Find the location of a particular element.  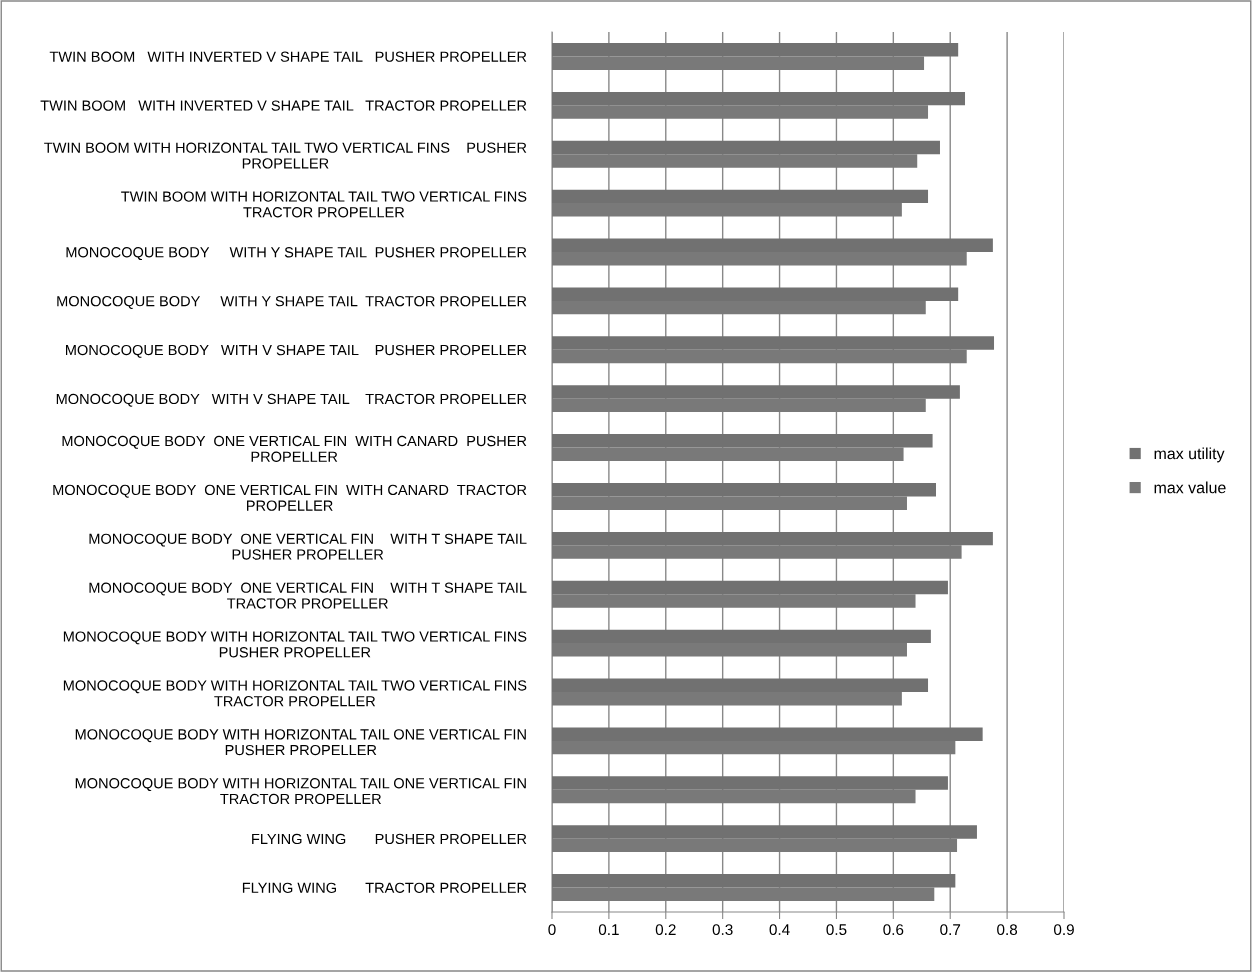

x-tick-label: 0.2 is located at coordinates (665, 930).